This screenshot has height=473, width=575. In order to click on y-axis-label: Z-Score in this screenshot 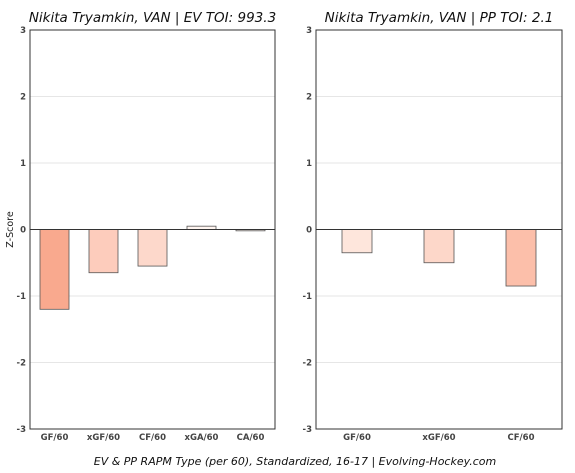, I will do `click(10, 229)`.